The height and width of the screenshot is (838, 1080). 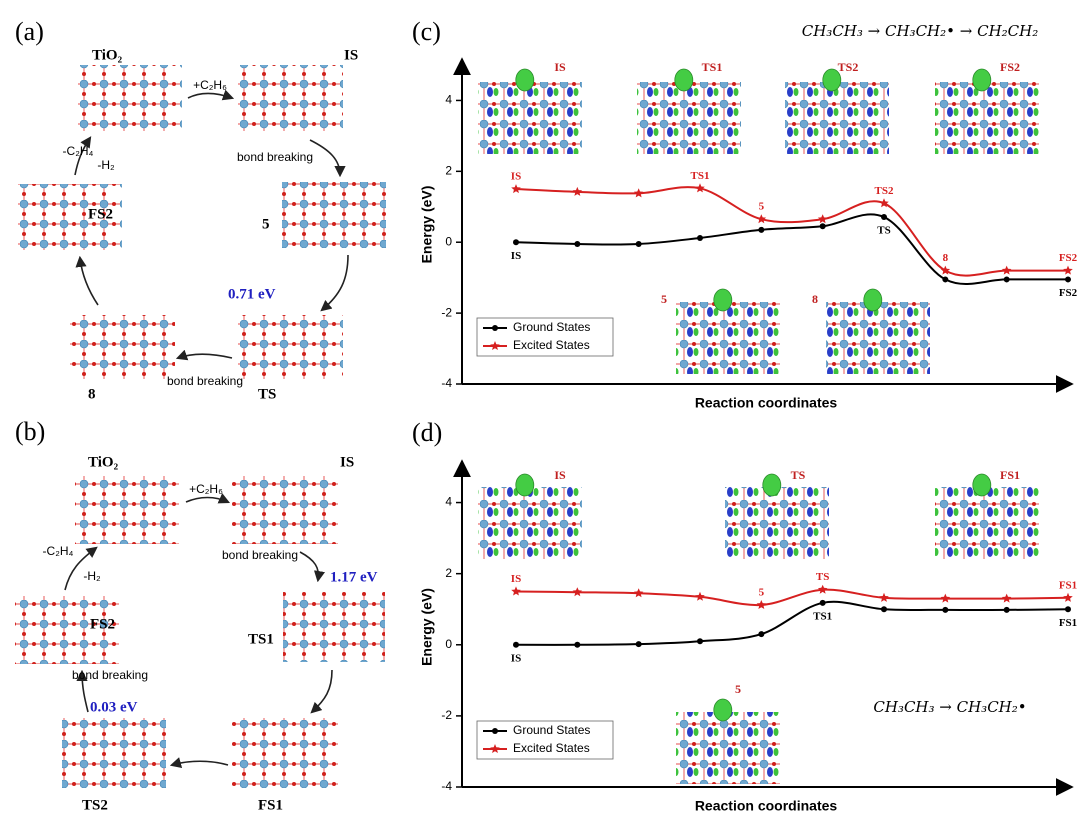 What do you see at coordinates (551, 730) in the screenshot?
I see `legend-label: Ground States` at bounding box center [551, 730].